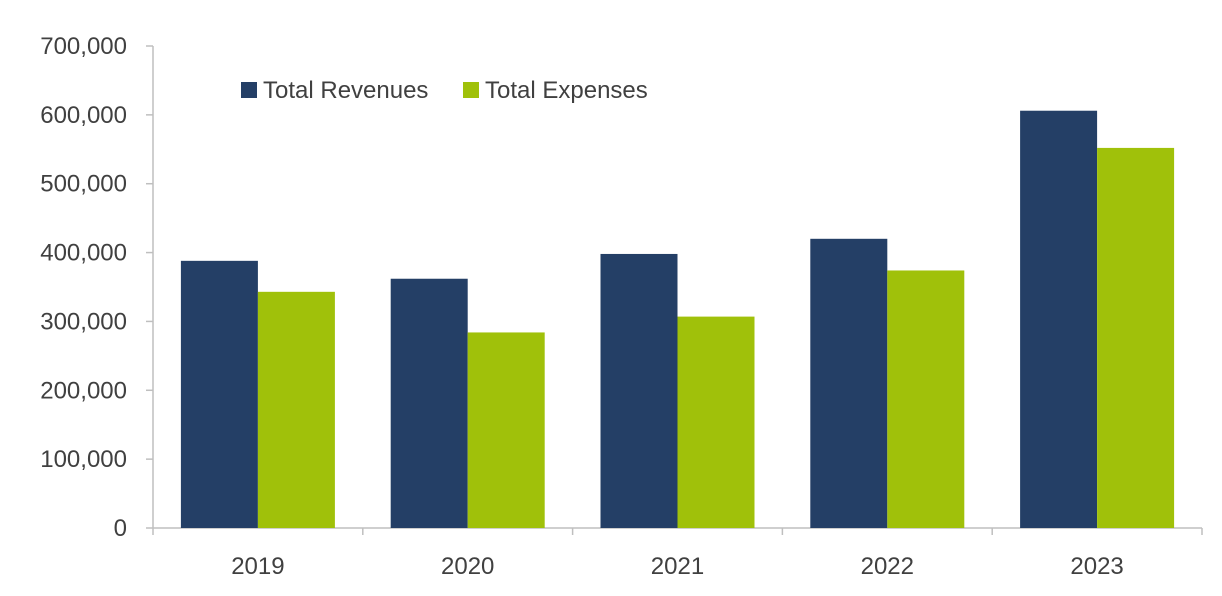 This screenshot has width=1222, height=596. Describe the element at coordinates (83, 115) in the screenshot. I see `y-tick-label: 600,000` at that location.